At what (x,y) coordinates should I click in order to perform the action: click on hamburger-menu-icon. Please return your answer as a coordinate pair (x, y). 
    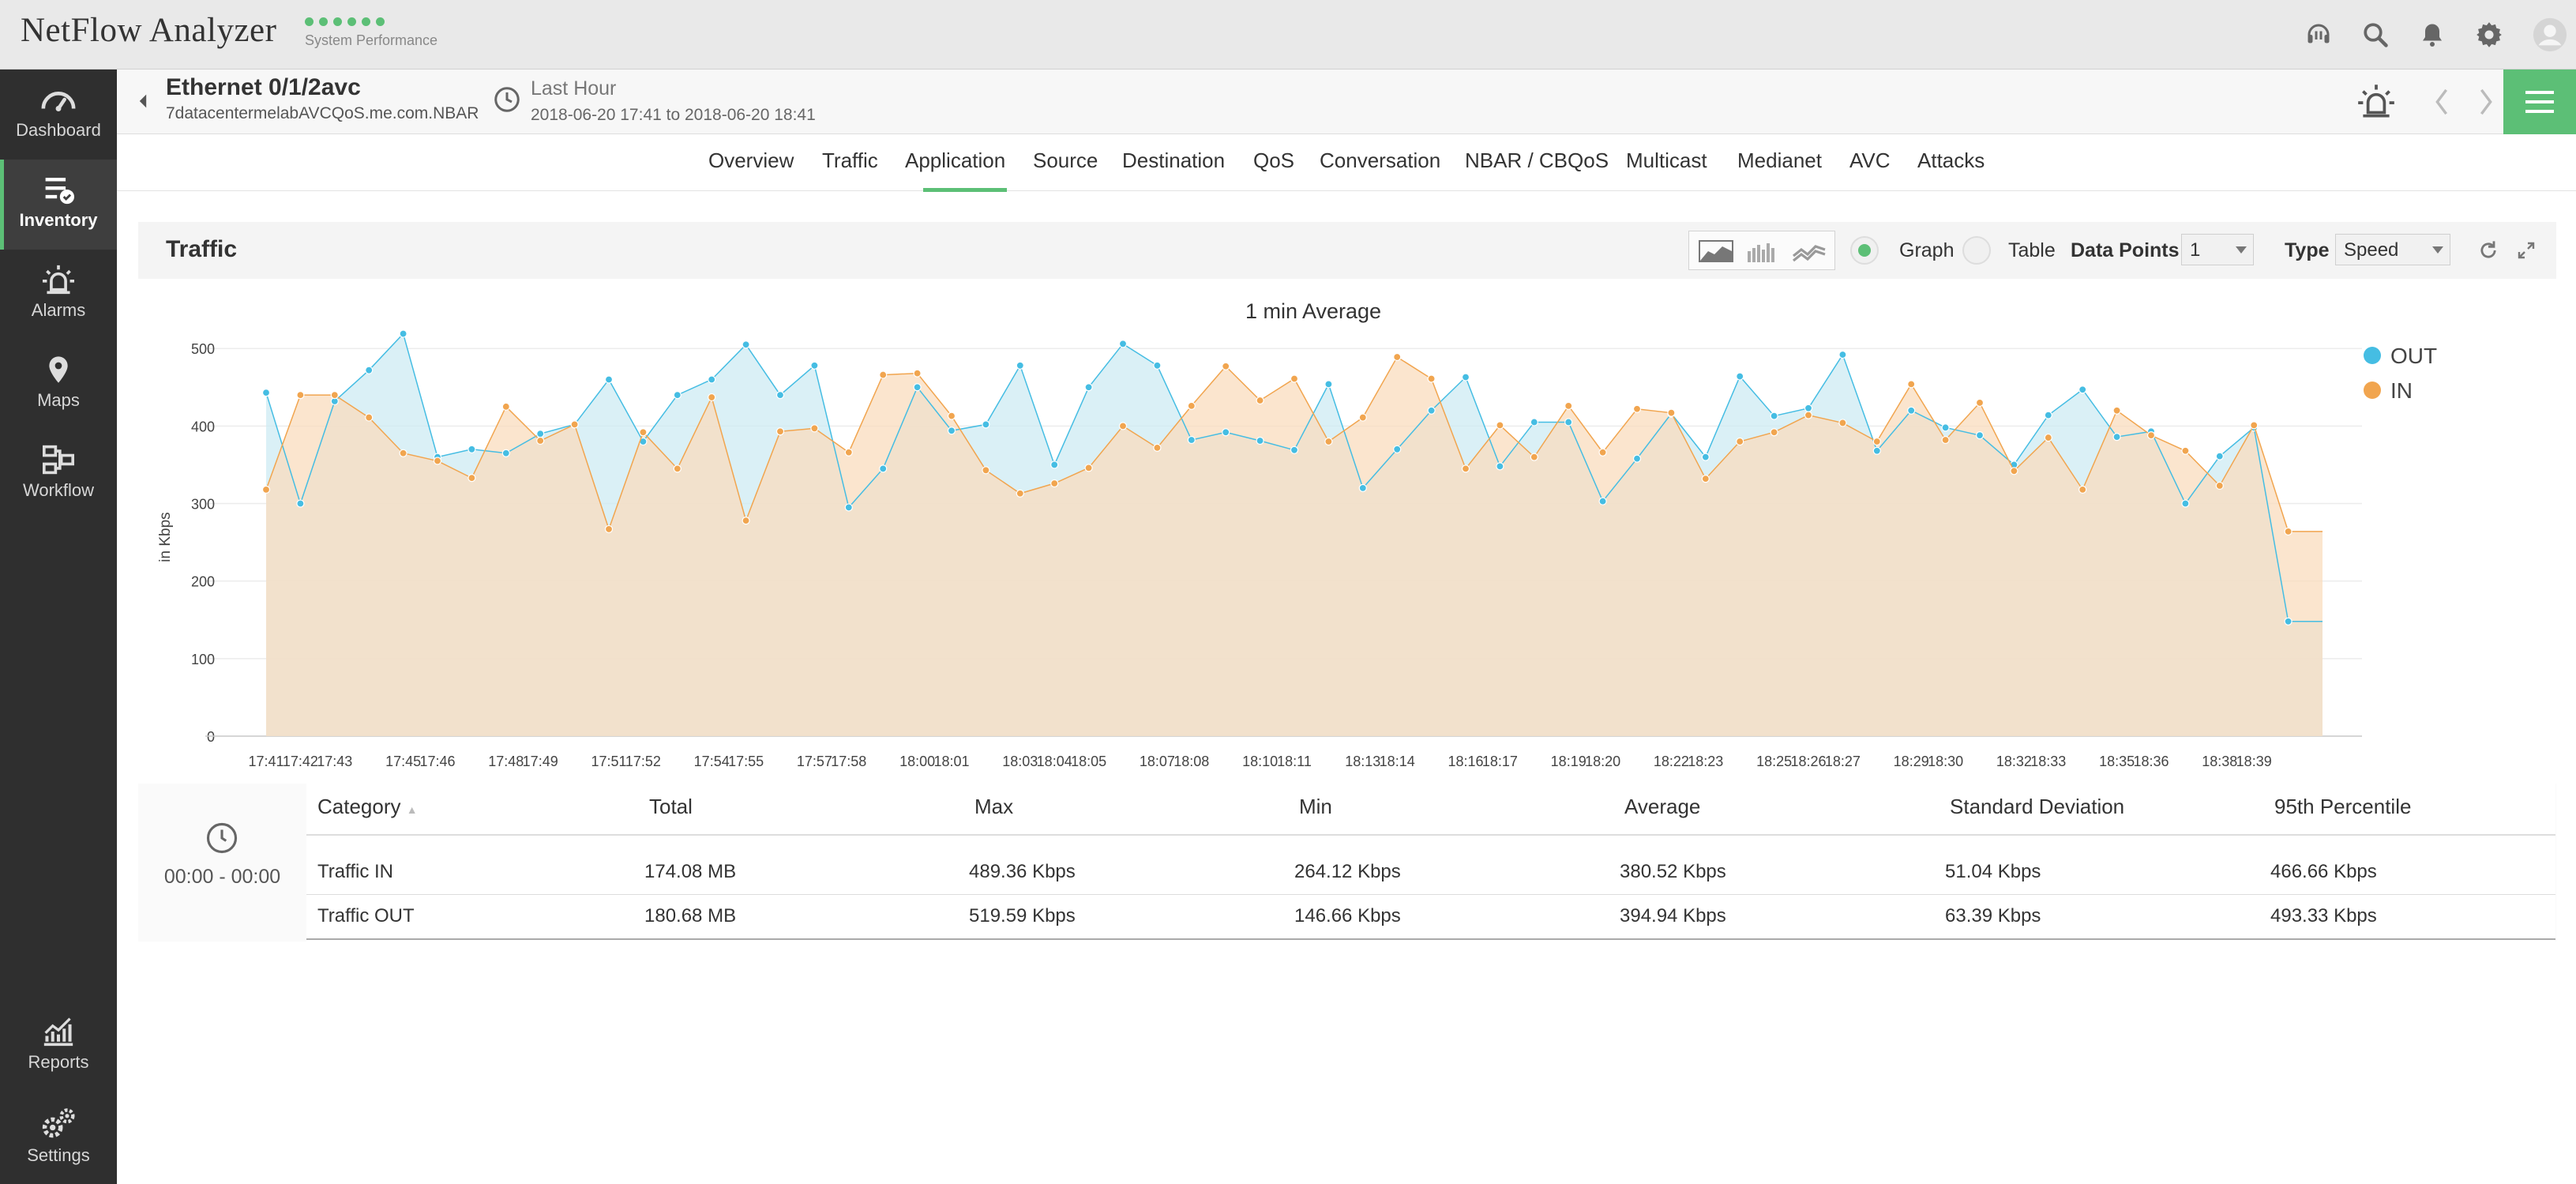
    Looking at the image, I should click on (2539, 102).